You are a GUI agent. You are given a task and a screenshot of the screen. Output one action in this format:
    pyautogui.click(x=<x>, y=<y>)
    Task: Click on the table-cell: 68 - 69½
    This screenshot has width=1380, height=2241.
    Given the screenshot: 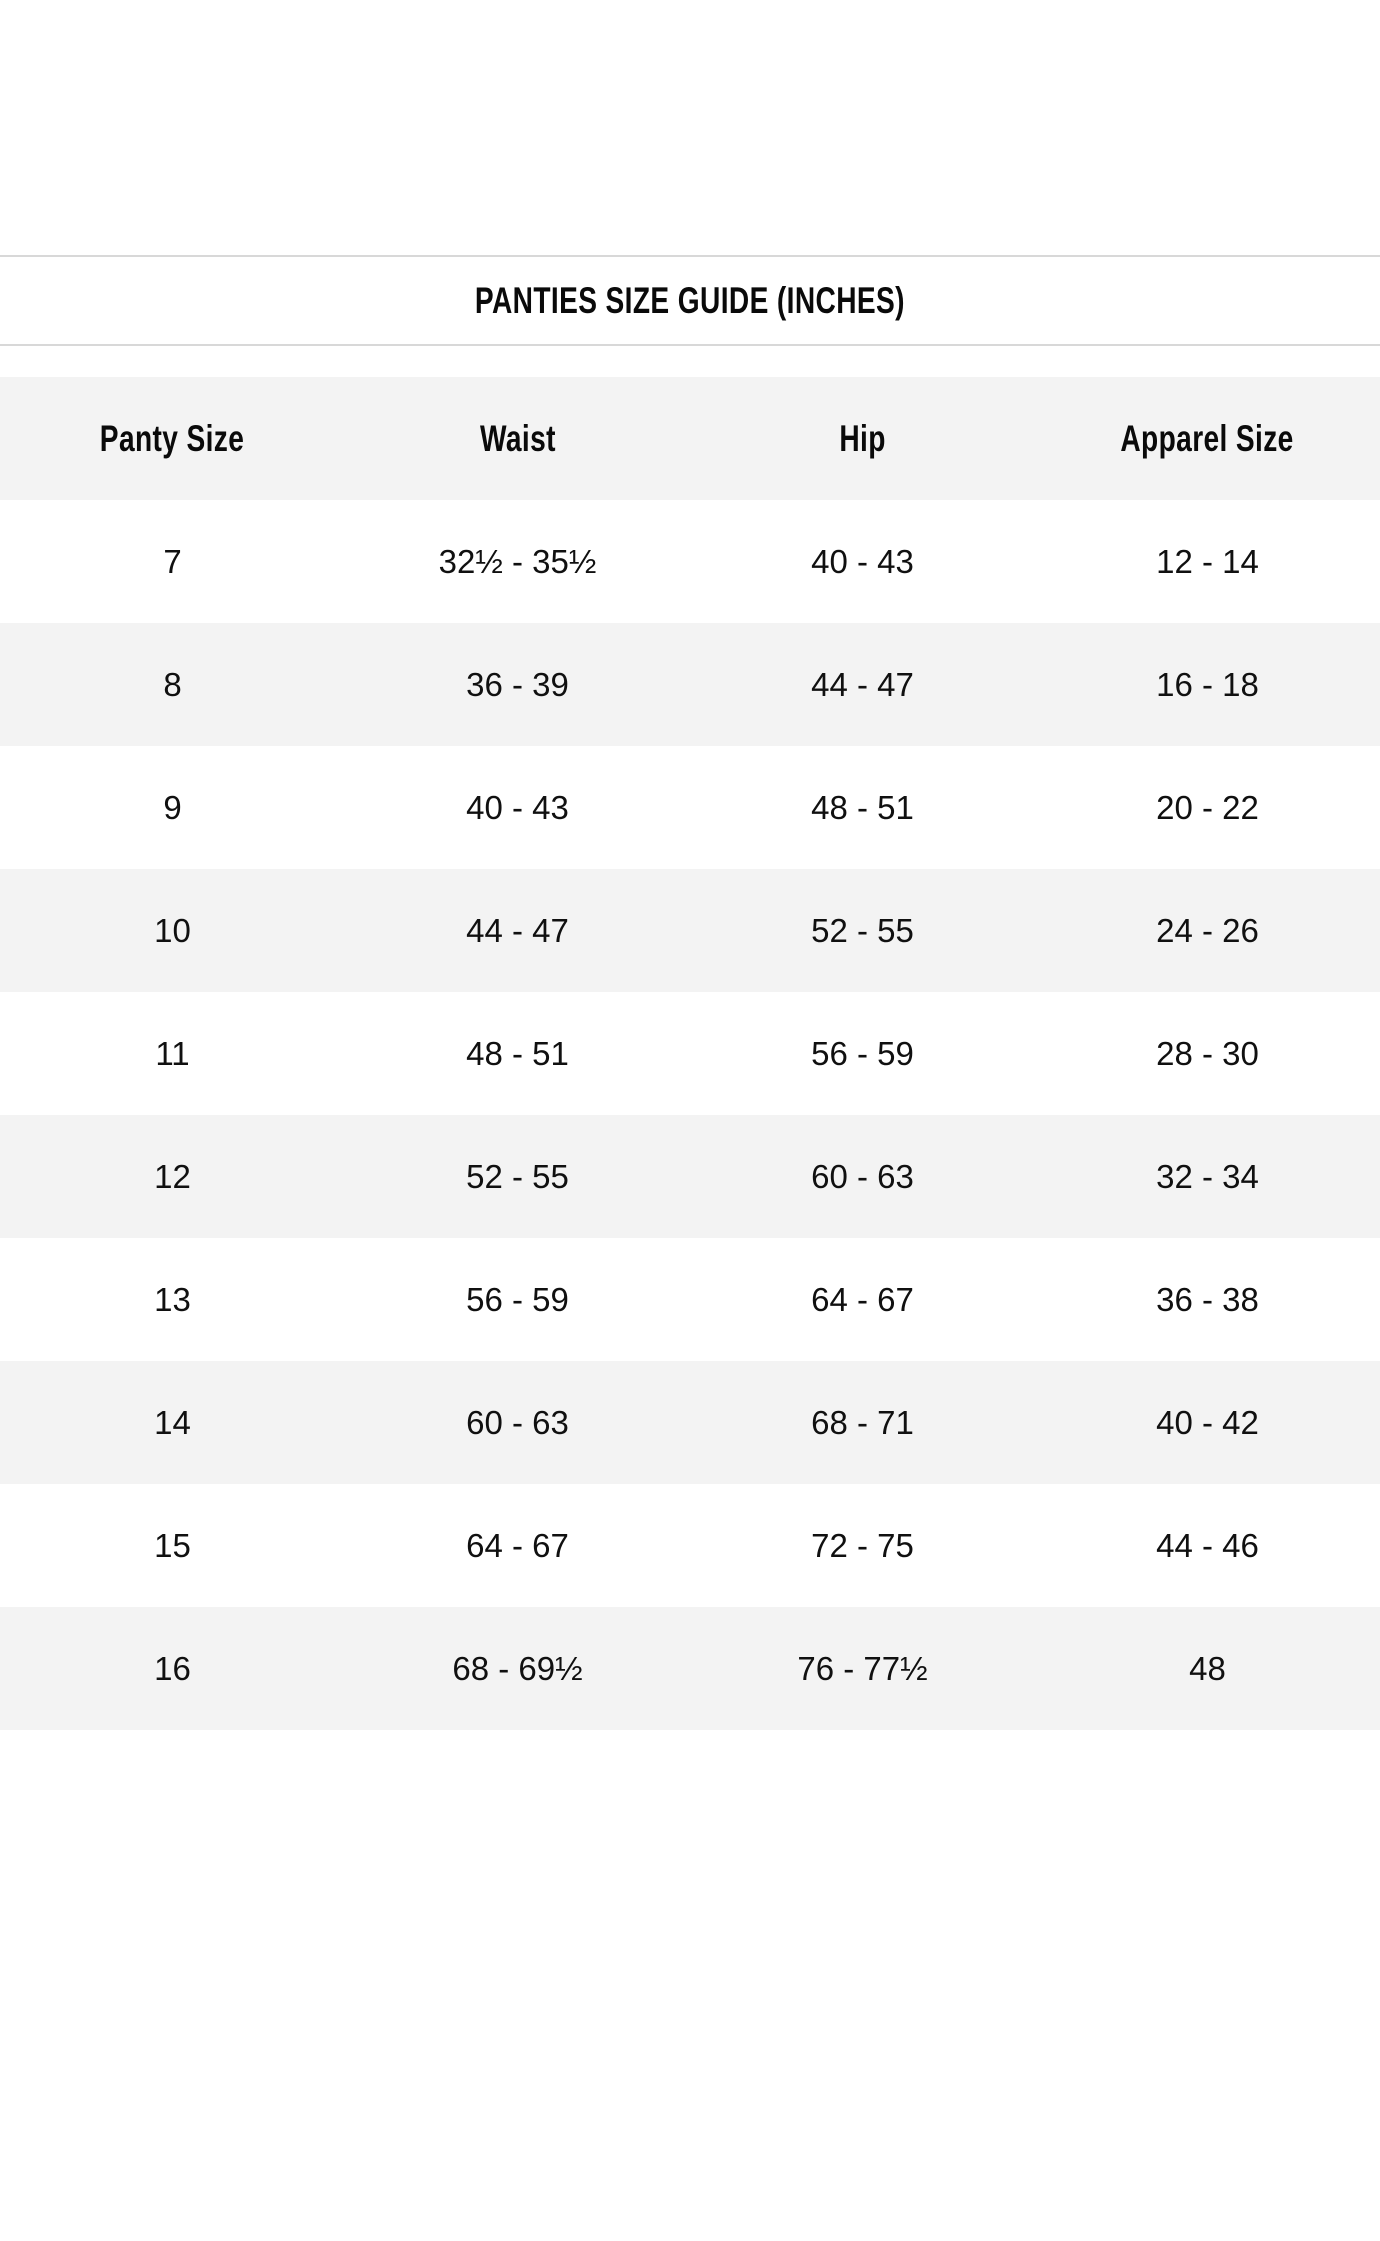 What is the action you would take?
    pyautogui.click(x=517, y=1668)
    